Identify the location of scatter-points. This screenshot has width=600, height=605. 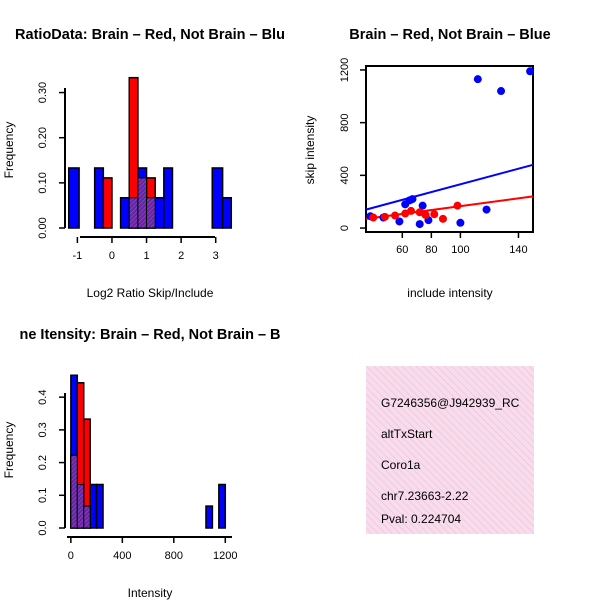
(450, 148).